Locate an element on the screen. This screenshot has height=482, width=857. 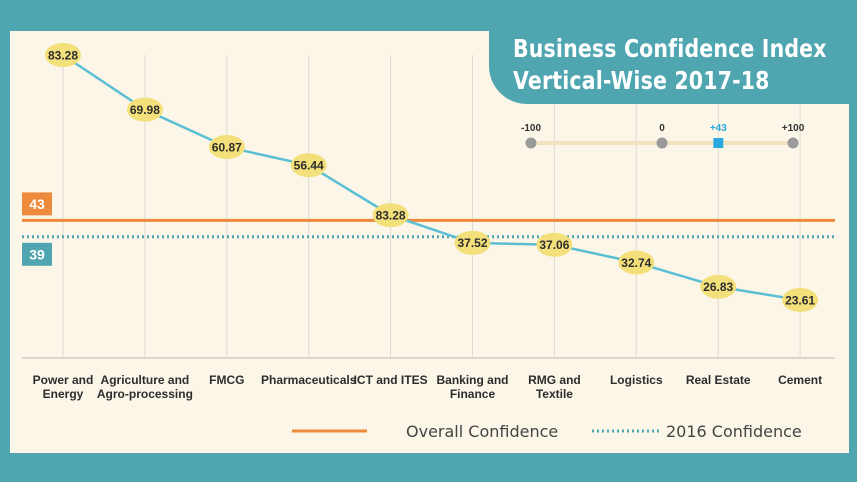
data-label: 37.52 is located at coordinates (472, 243).